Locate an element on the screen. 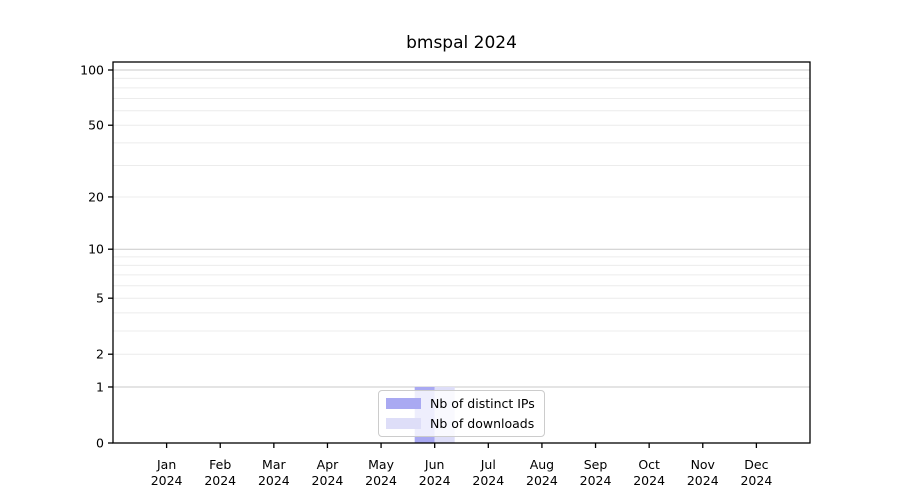 Image resolution: width=900 pixels, height=500 pixels. x-tick-month-label: Aug is located at coordinates (542, 464).